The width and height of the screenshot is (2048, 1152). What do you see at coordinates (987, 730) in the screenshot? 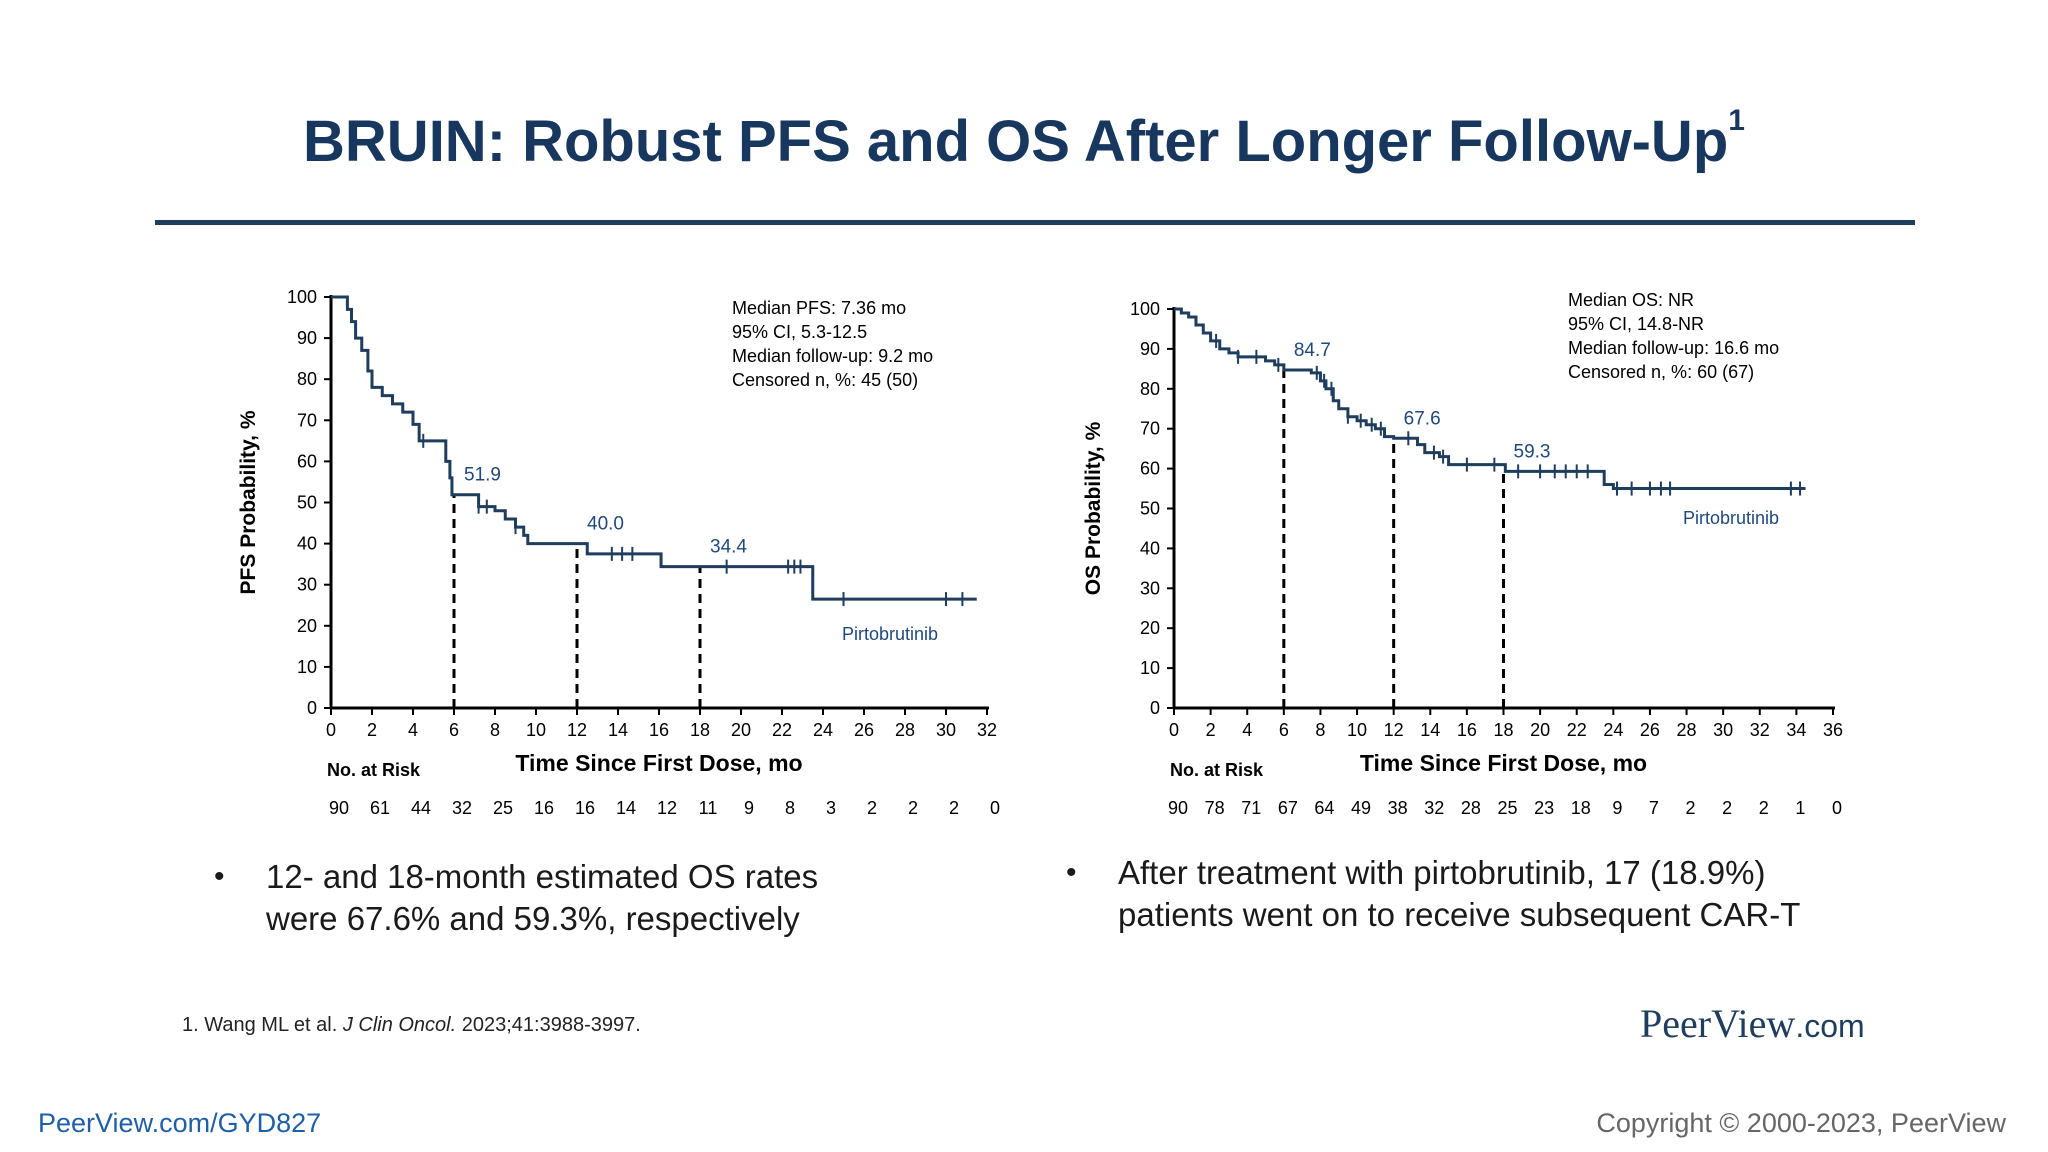
I see `x-tick-label: 32` at bounding box center [987, 730].